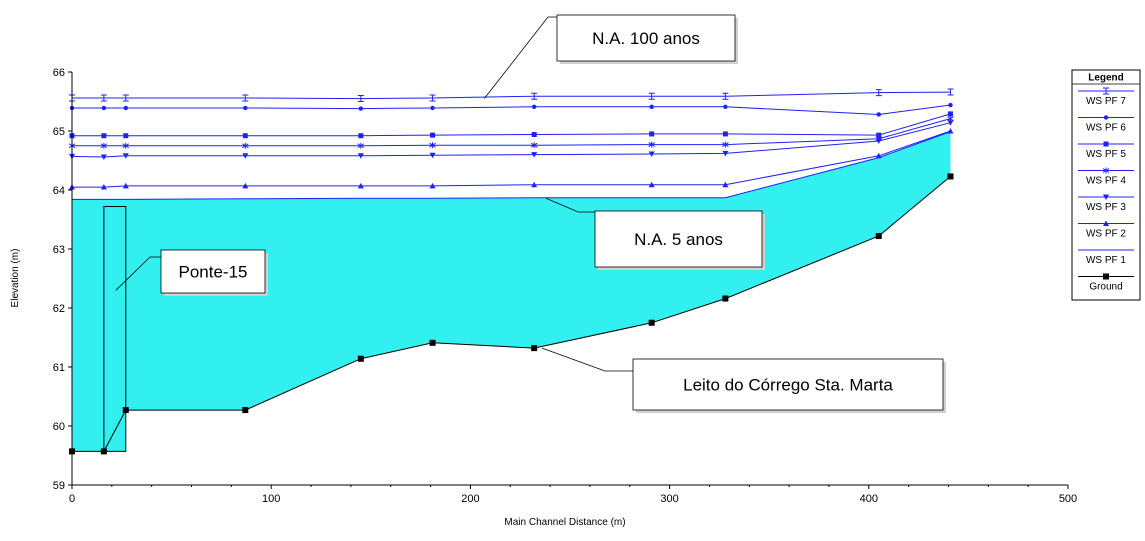 The width and height of the screenshot is (1145, 541). What do you see at coordinates (1068, 499) in the screenshot?
I see `x-tick-label: 500` at bounding box center [1068, 499].